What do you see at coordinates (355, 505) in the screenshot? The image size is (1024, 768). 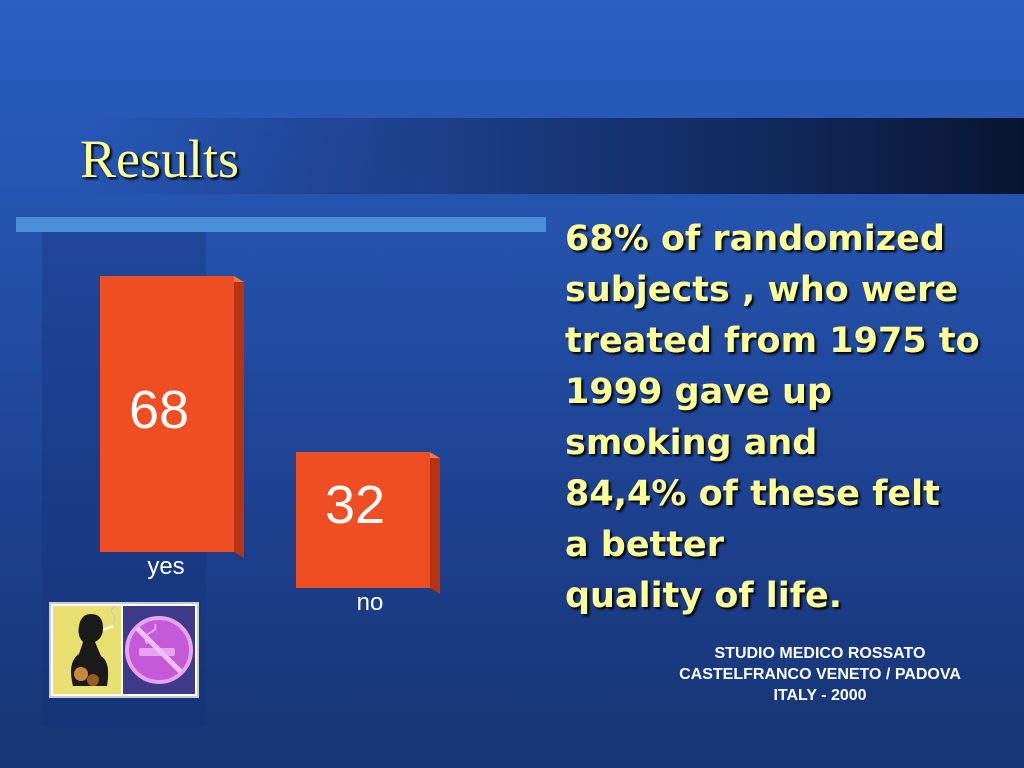 I see `bar-value-label: 32` at bounding box center [355, 505].